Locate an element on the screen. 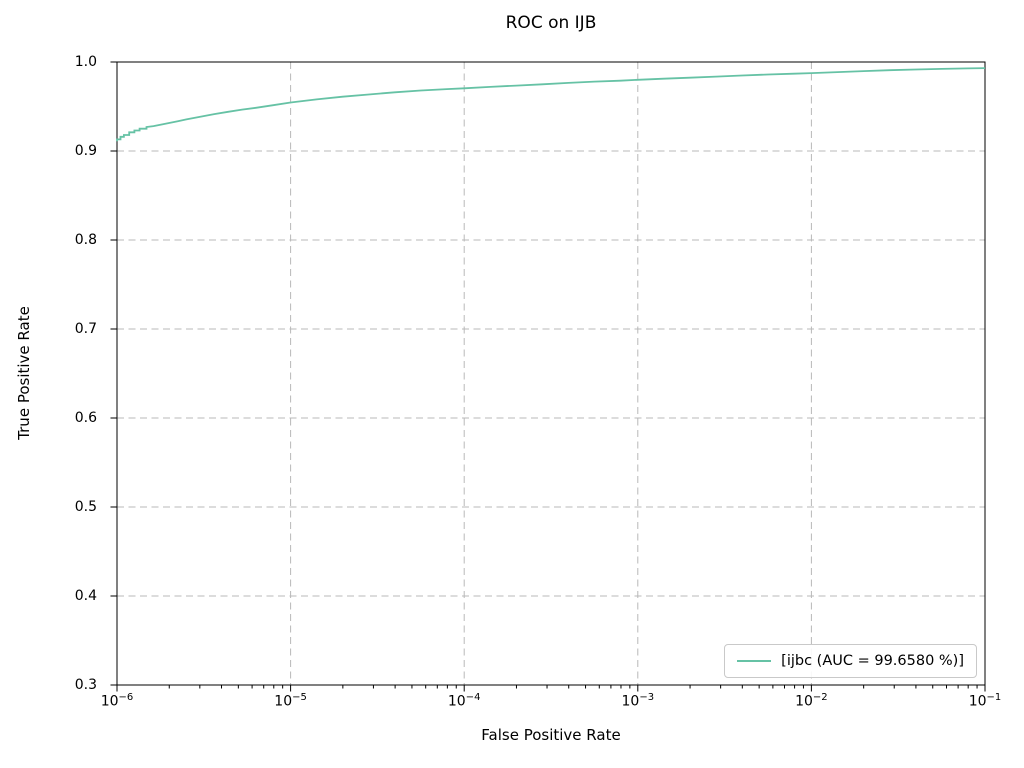 The height and width of the screenshot is (768, 1024). x-tick-label: 10⁻² is located at coordinates (811, 701).